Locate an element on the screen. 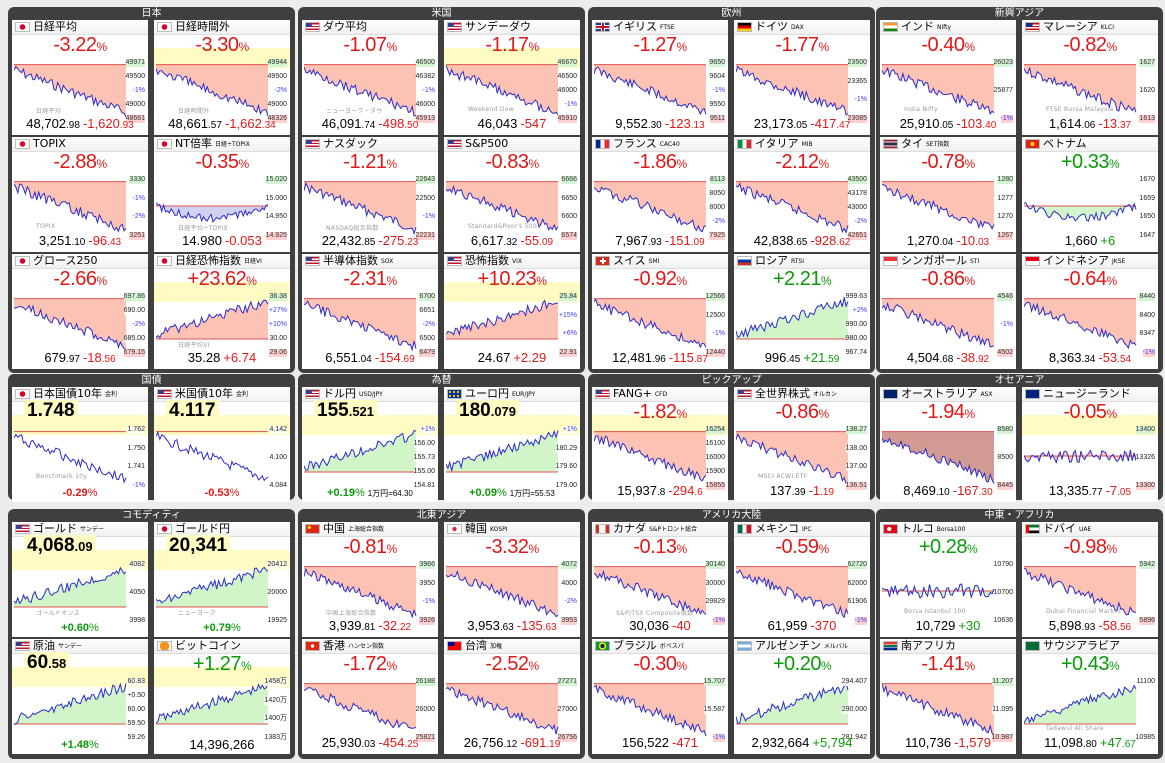 This screenshot has height=763, width=1165. change-int: -1,662 is located at coordinates (243, 123).